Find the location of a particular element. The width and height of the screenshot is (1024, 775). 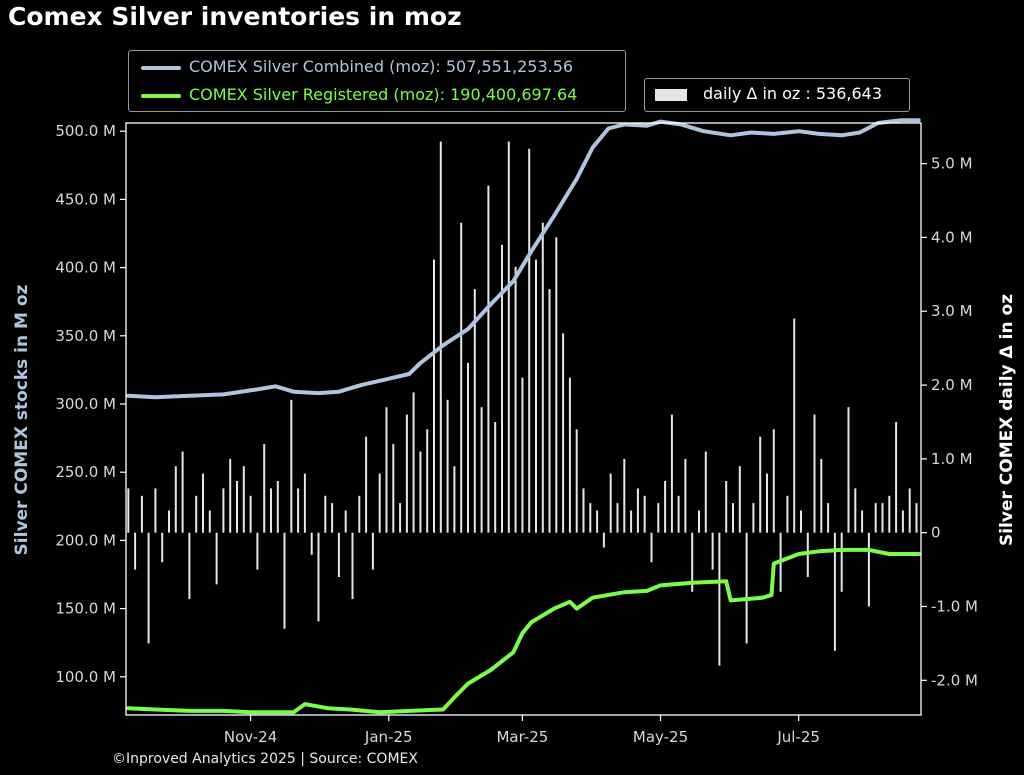

right-axis-tick-label: 1.0 M is located at coordinates (952, 459).